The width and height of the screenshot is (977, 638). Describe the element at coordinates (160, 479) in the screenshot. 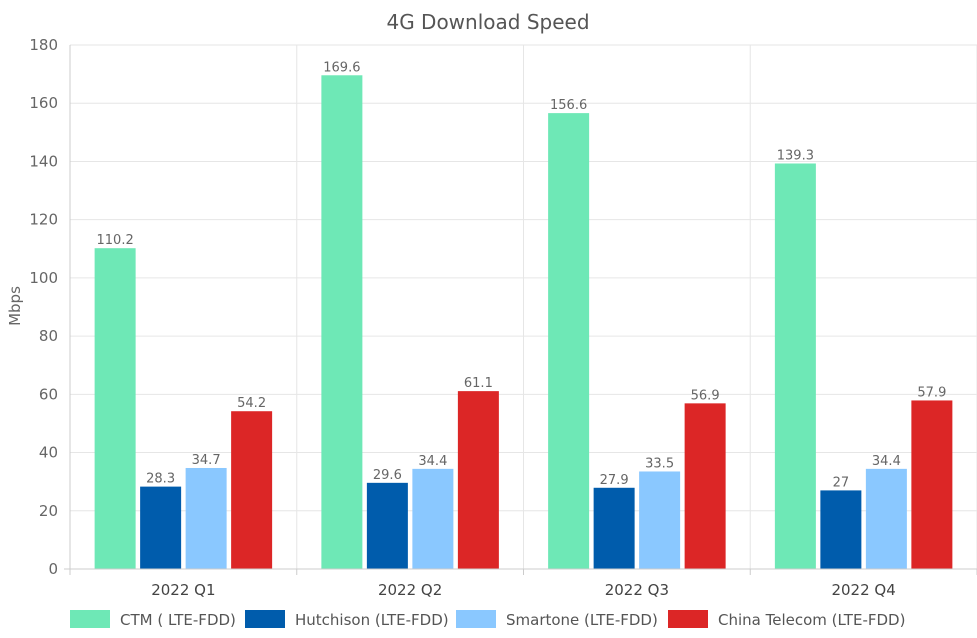

I see `data-label: 28.3` at that location.